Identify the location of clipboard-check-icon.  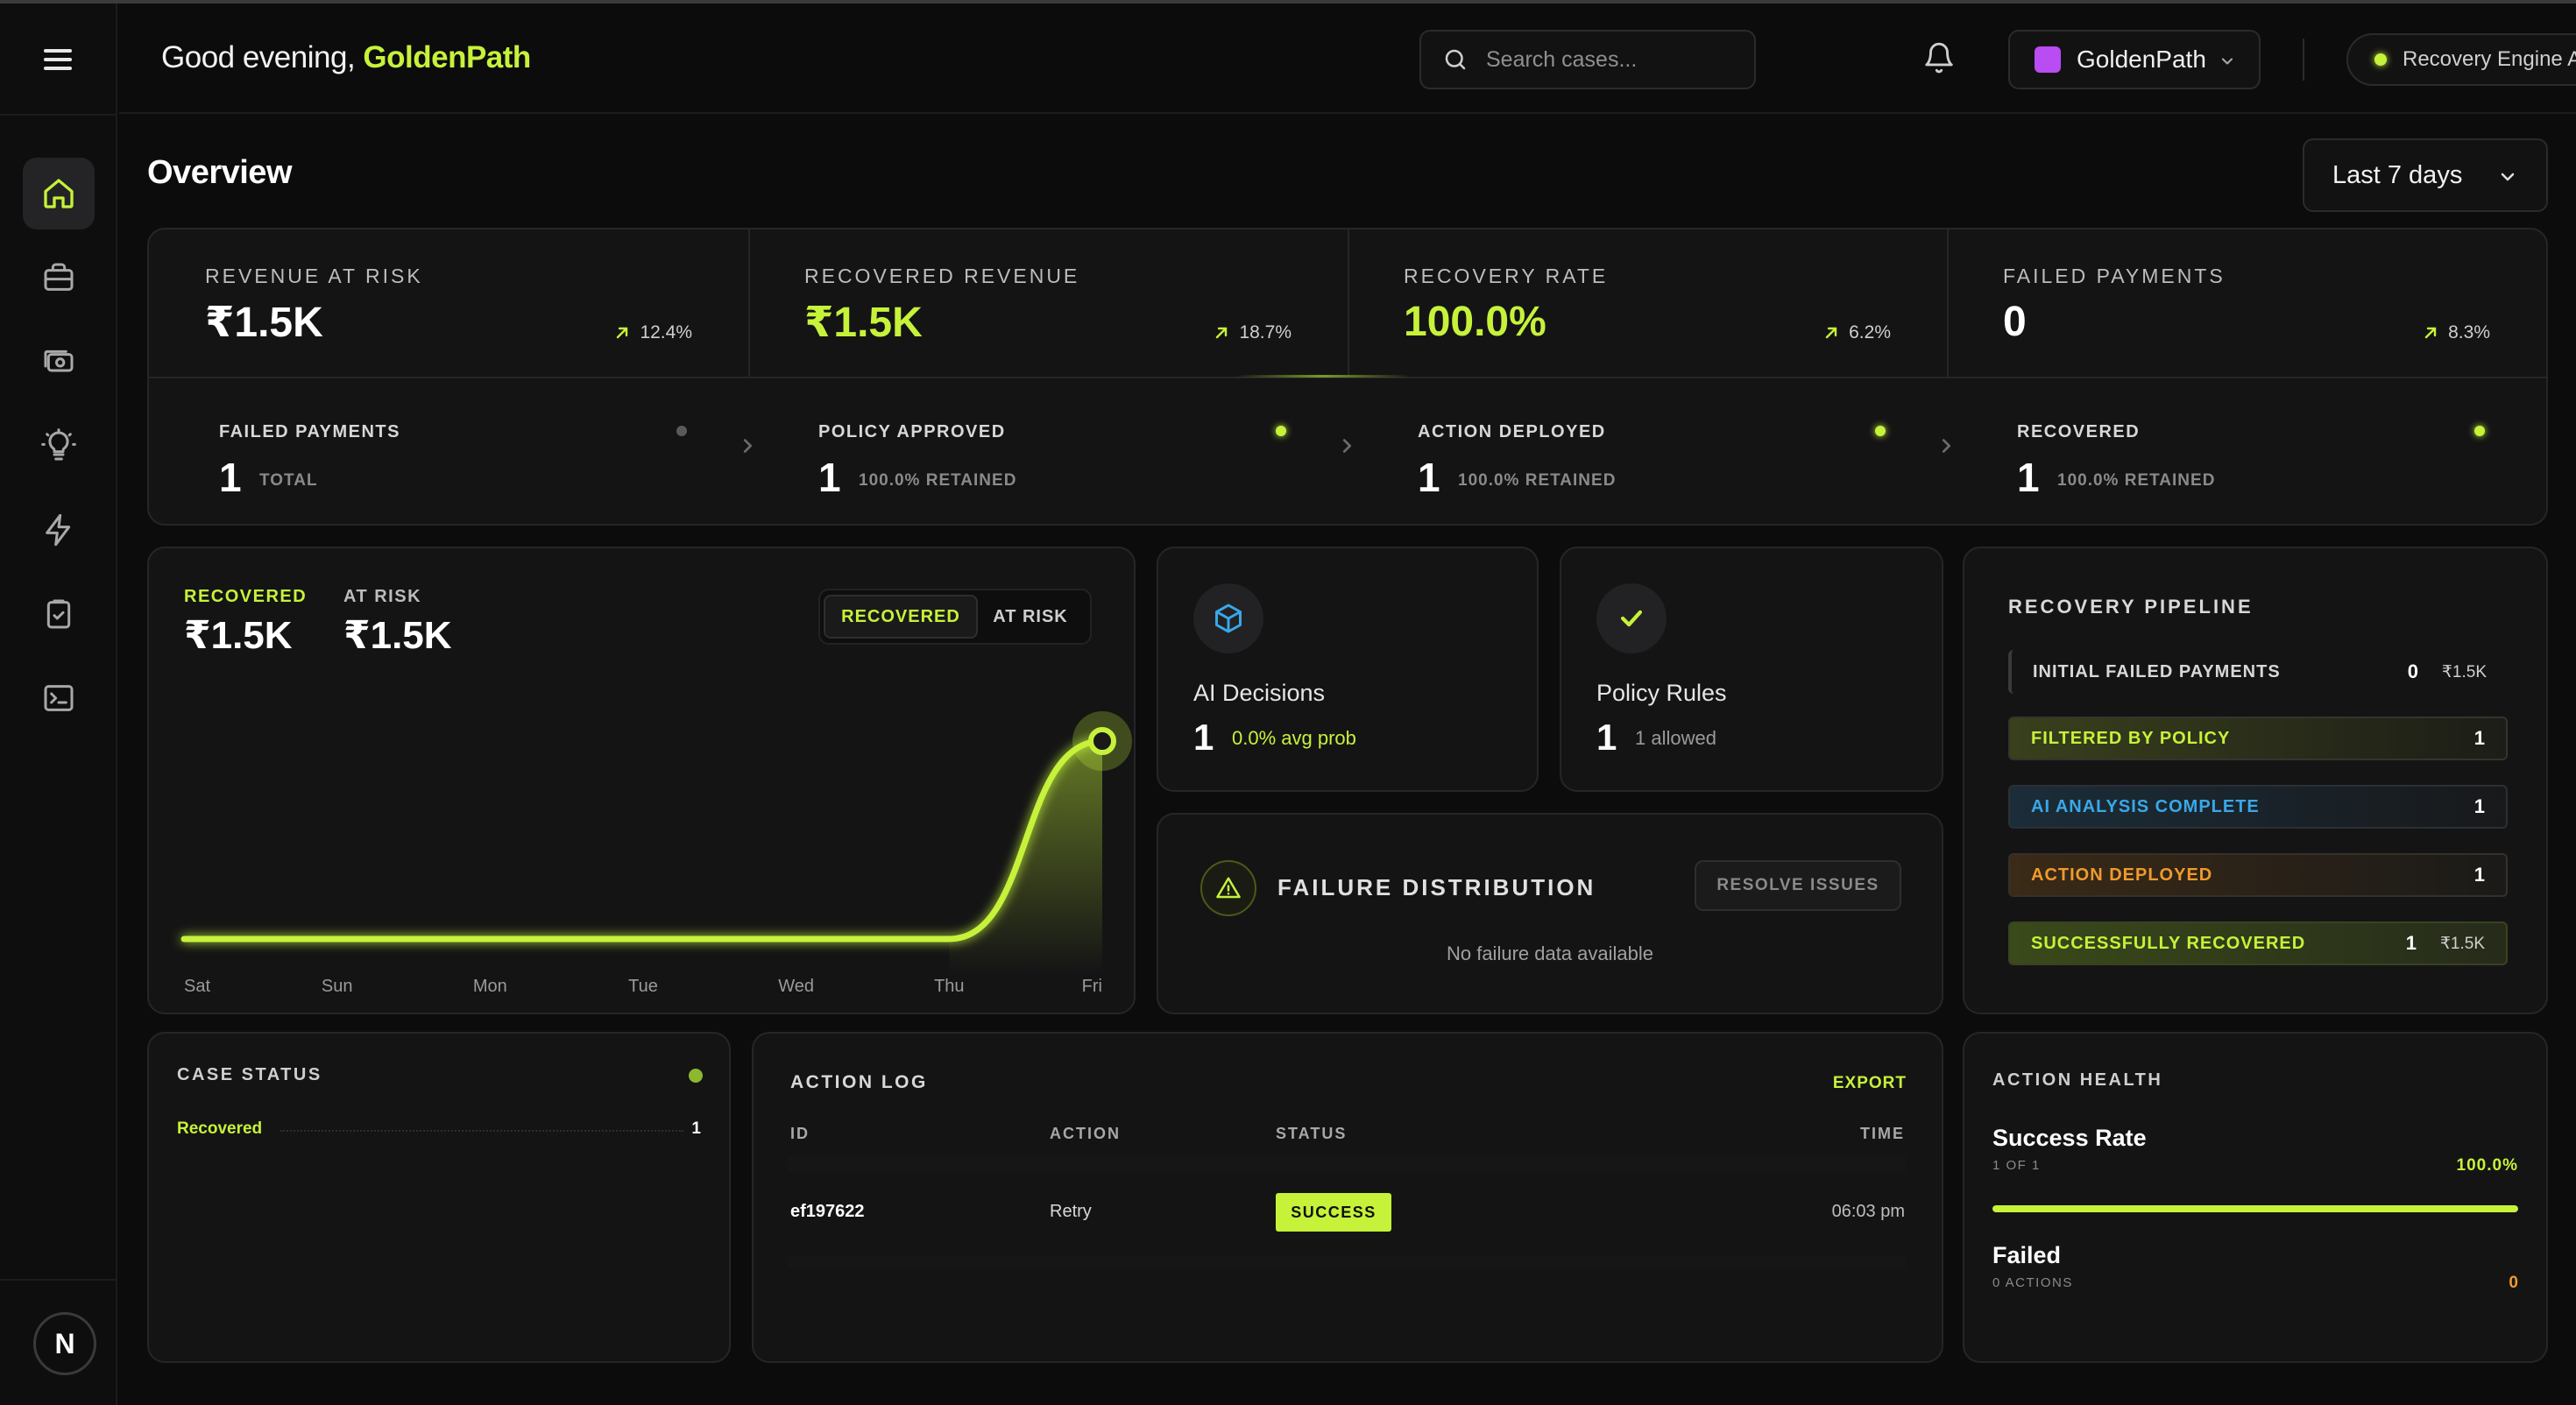
(58, 614).